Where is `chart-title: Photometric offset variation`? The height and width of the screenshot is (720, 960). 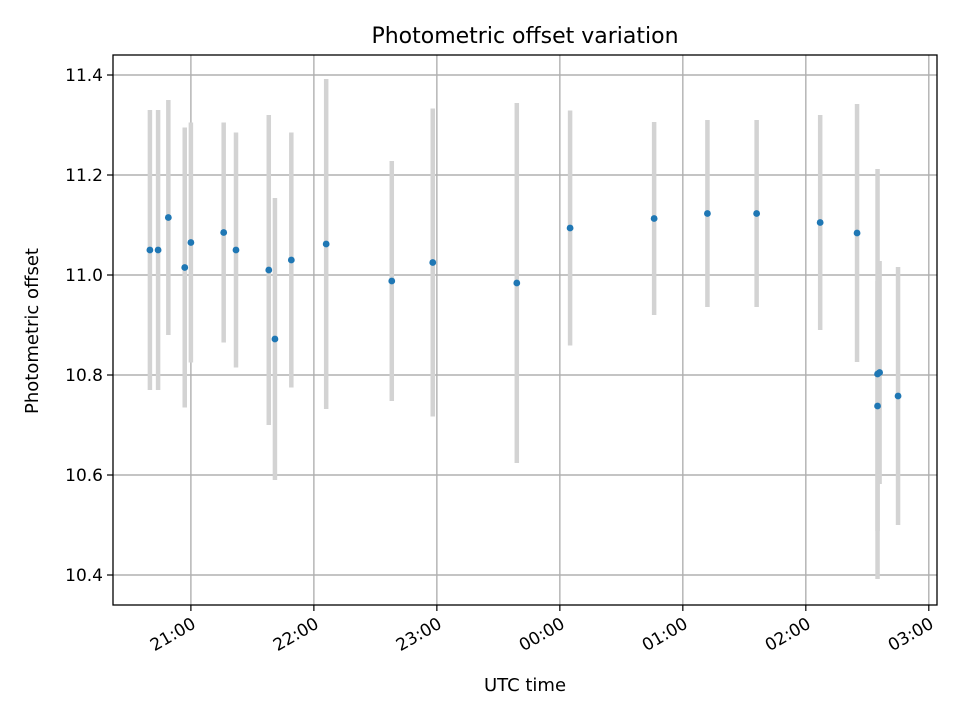
chart-title: Photometric offset variation is located at coordinates (524, 36).